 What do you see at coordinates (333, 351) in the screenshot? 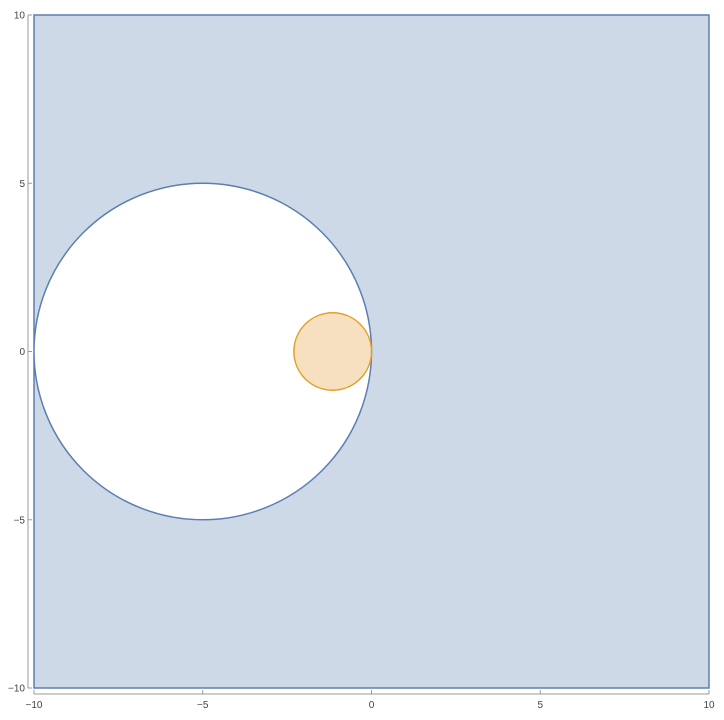
I see `small-disk-region` at bounding box center [333, 351].